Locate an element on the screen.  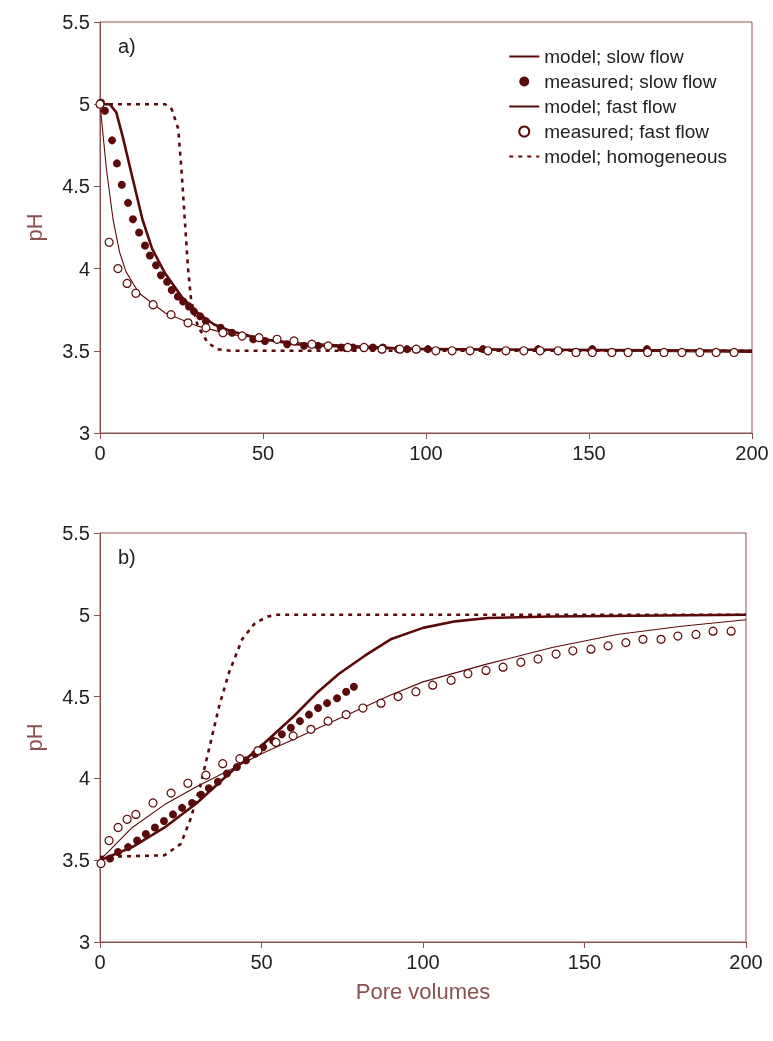
legend-label: model; slow flow is located at coordinates (614, 56).